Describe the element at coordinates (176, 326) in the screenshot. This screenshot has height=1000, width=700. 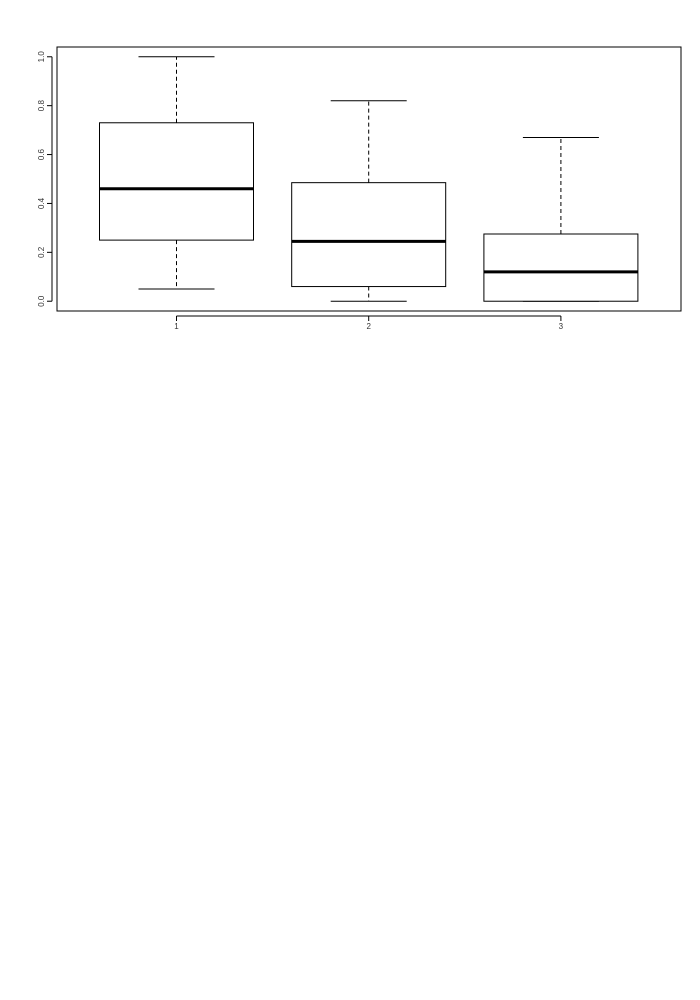
I see `x-tick-label: 1` at that location.